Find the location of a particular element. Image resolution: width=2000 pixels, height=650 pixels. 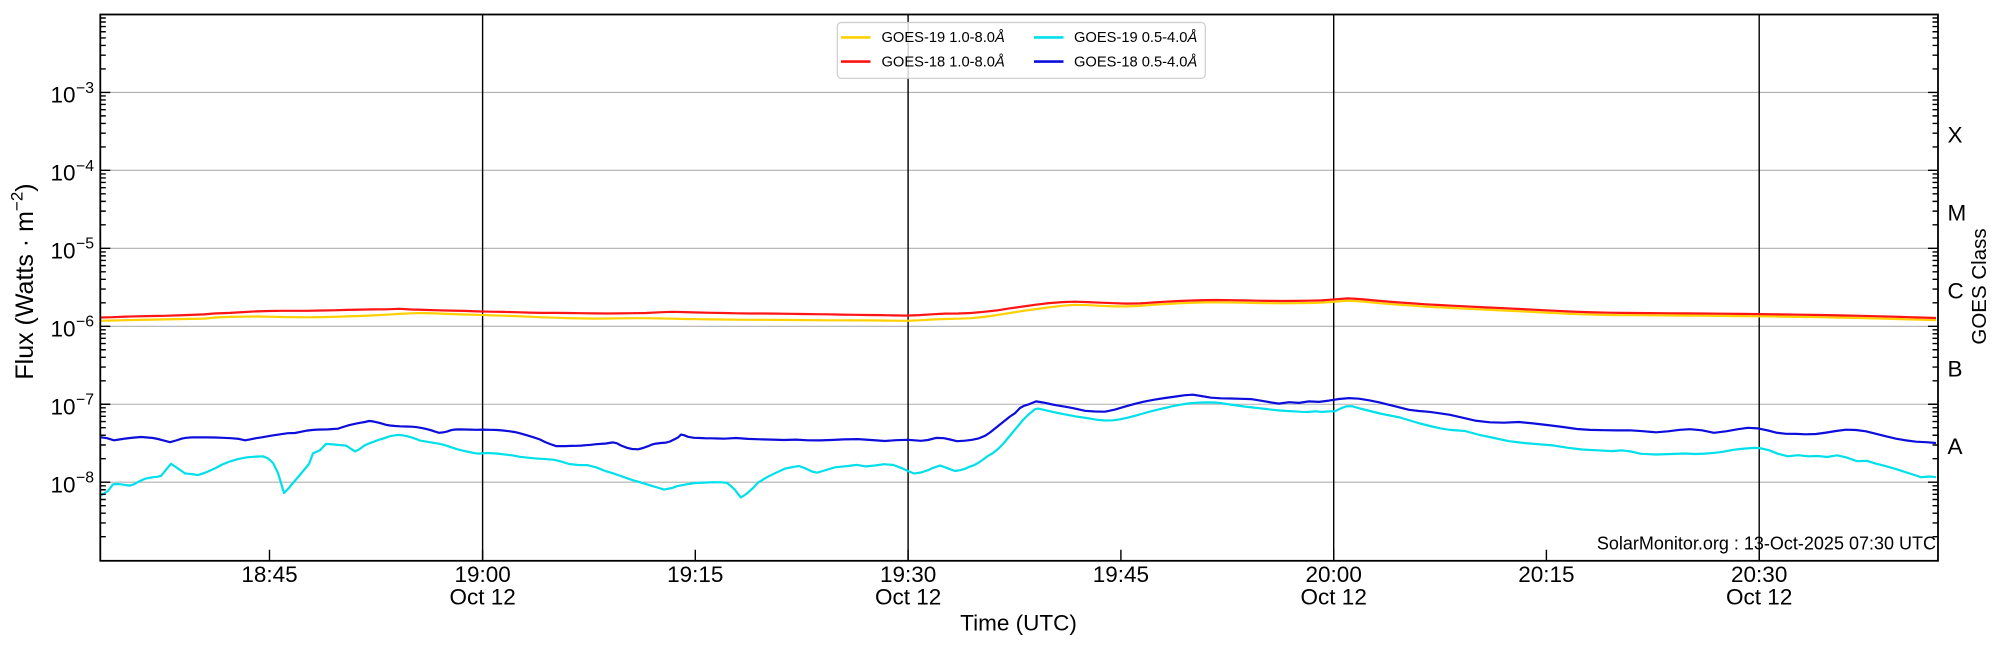

svg-text: B is located at coordinates (1955, 368).